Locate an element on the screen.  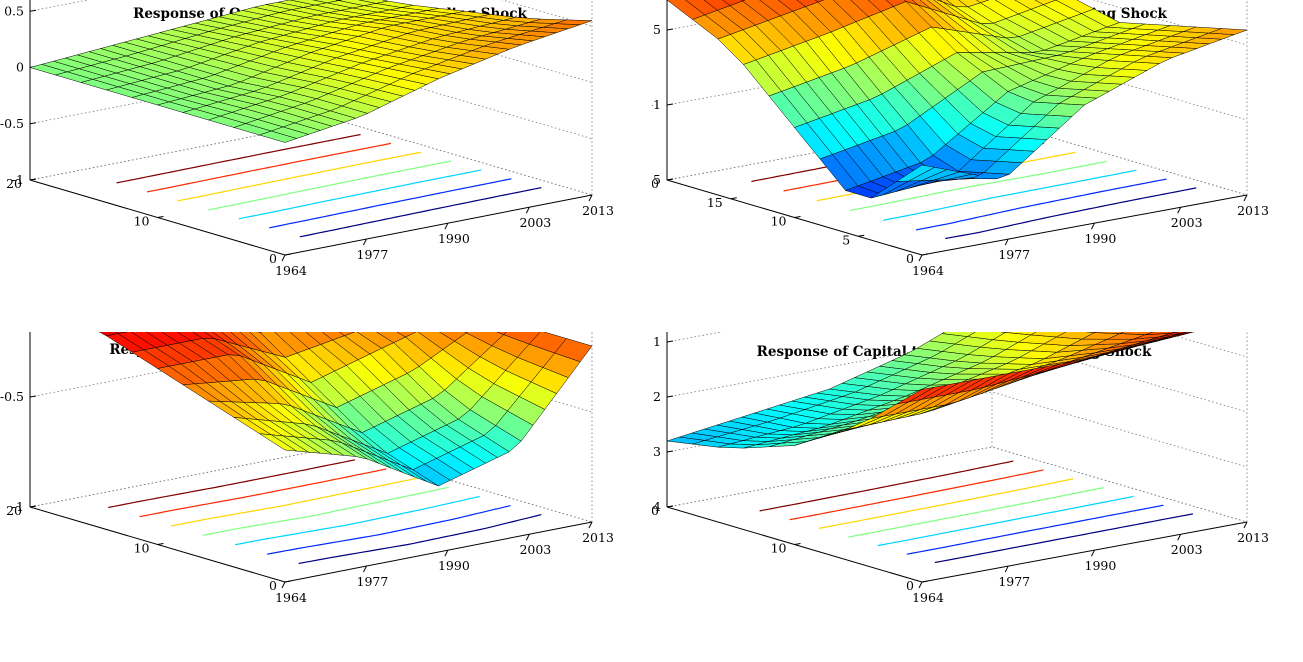
x-tick-label: 1977 is located at coordinates (373, 254).